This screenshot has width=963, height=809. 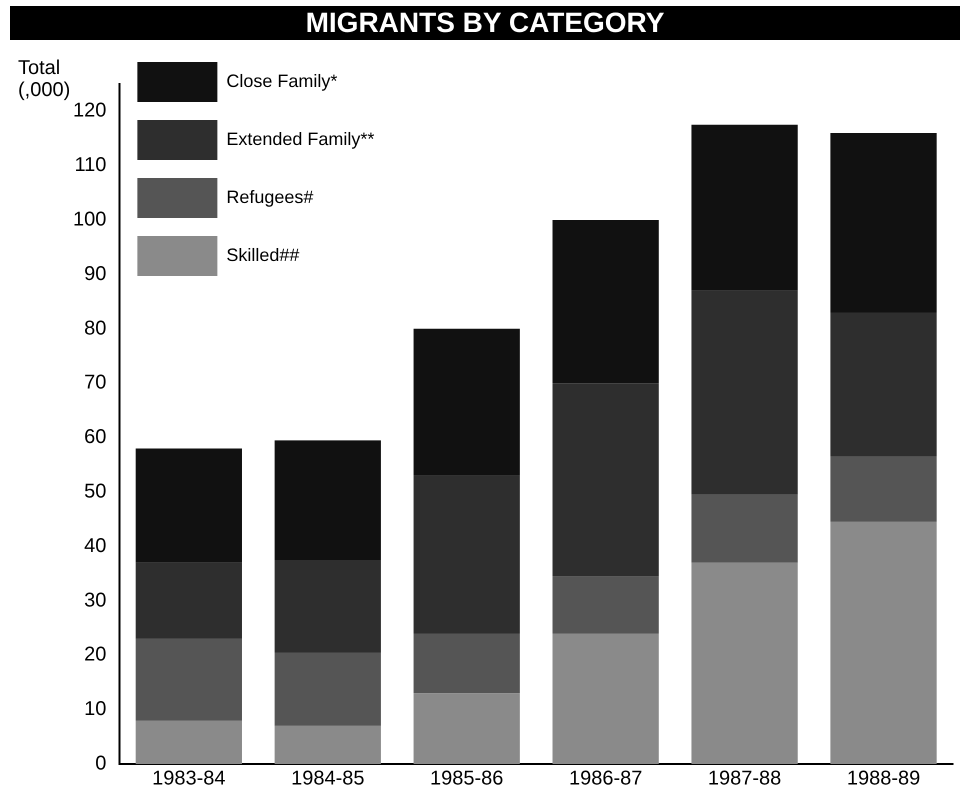 What do you see at coordinates (95, 491) in the screenshot?
I see `y-tick-label: 50` at bounding box center [95, 491].